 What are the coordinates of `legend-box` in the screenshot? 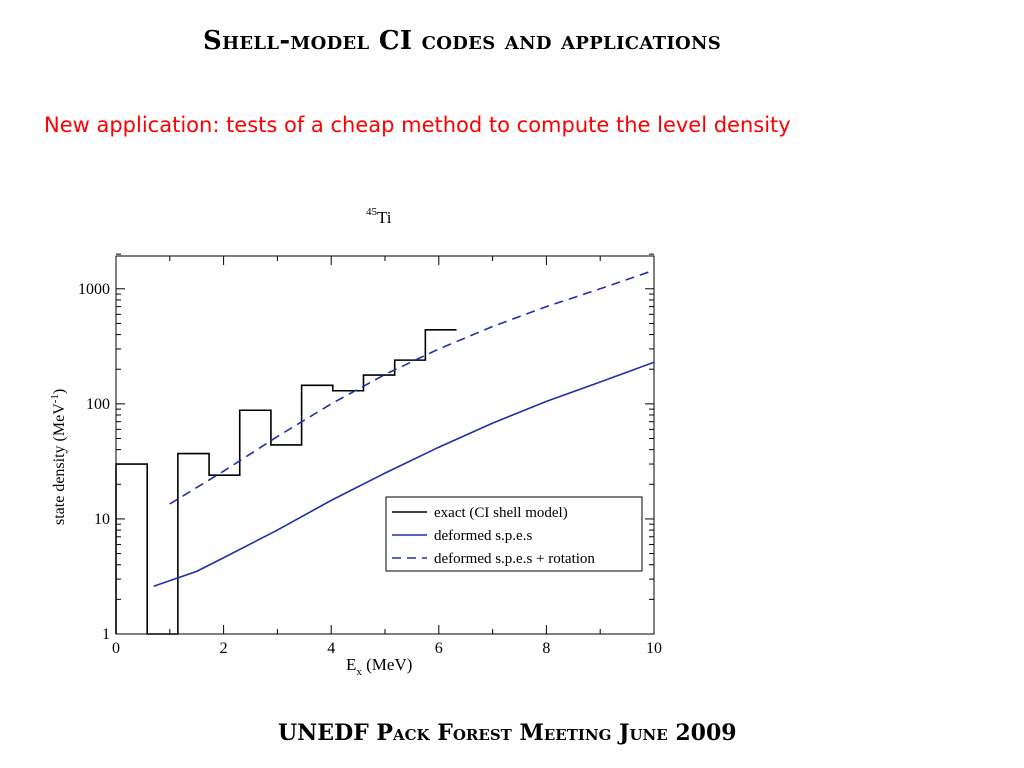 It's located at (514, 534).